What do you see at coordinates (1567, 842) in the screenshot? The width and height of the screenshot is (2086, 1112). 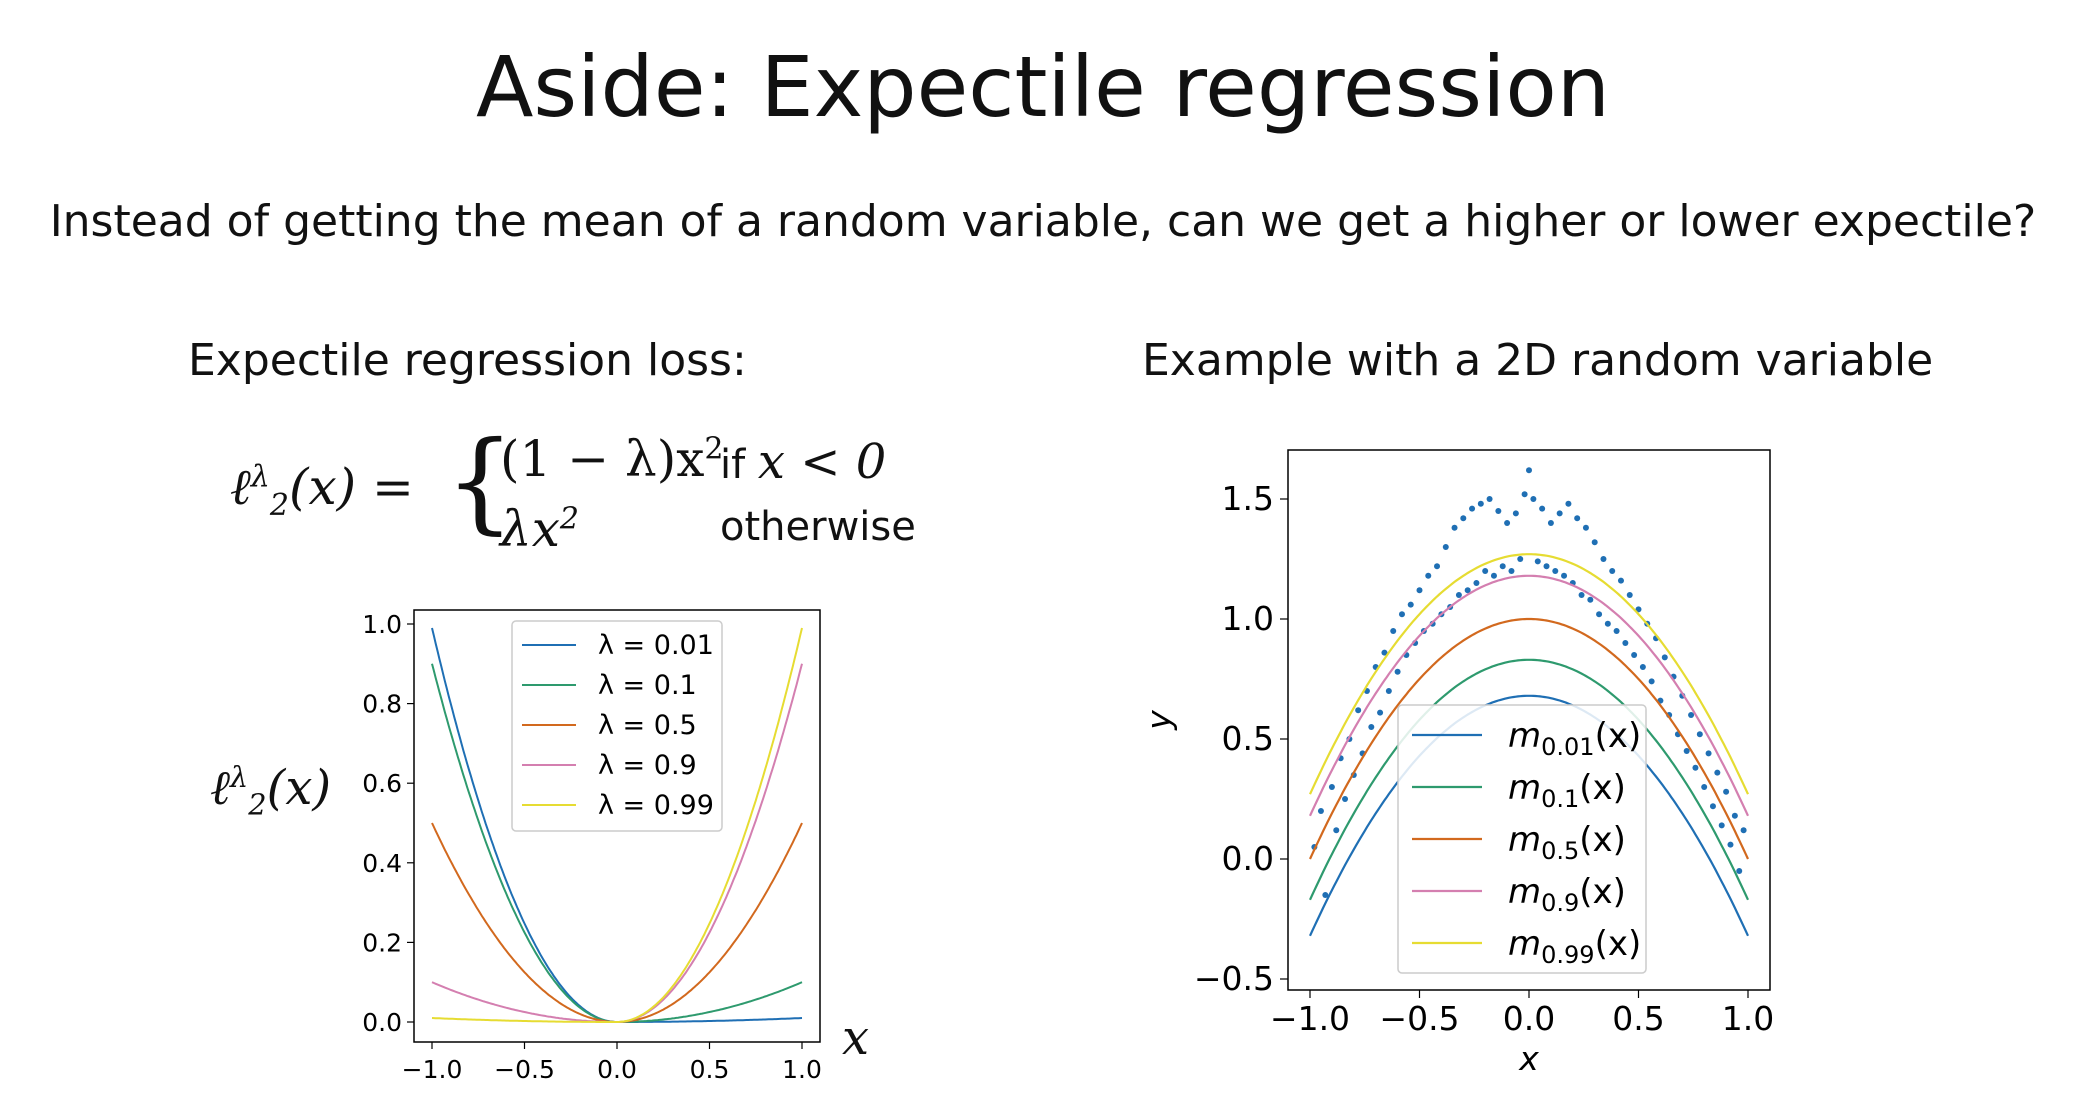 I see `legend-label: m0.5(x)` at bounding box center [1567, 842].